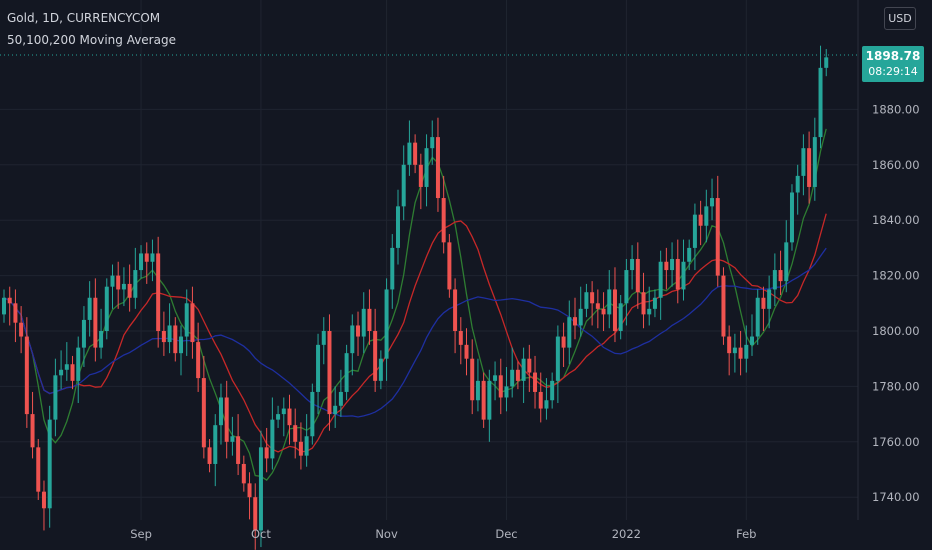  I want to click on y-tick-label: 1860.00, so click(896, 165).